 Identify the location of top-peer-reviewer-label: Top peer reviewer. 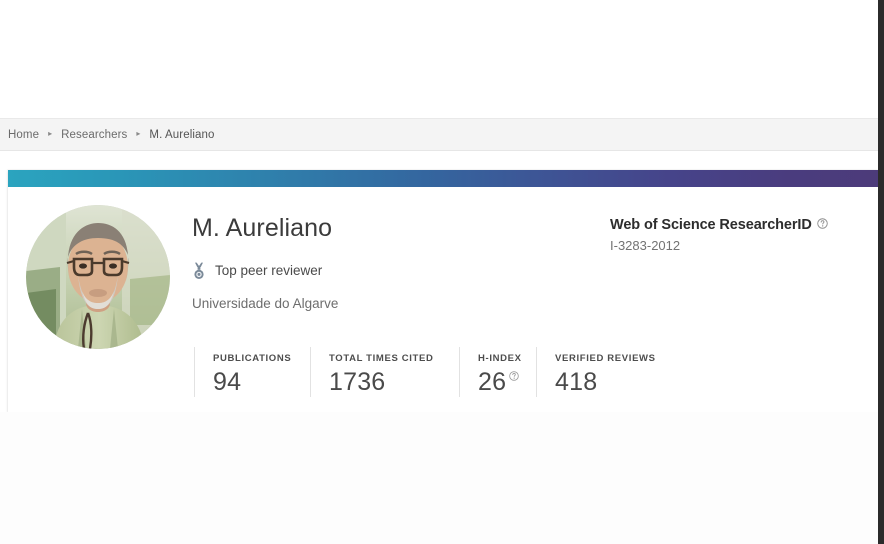
(269, 270).